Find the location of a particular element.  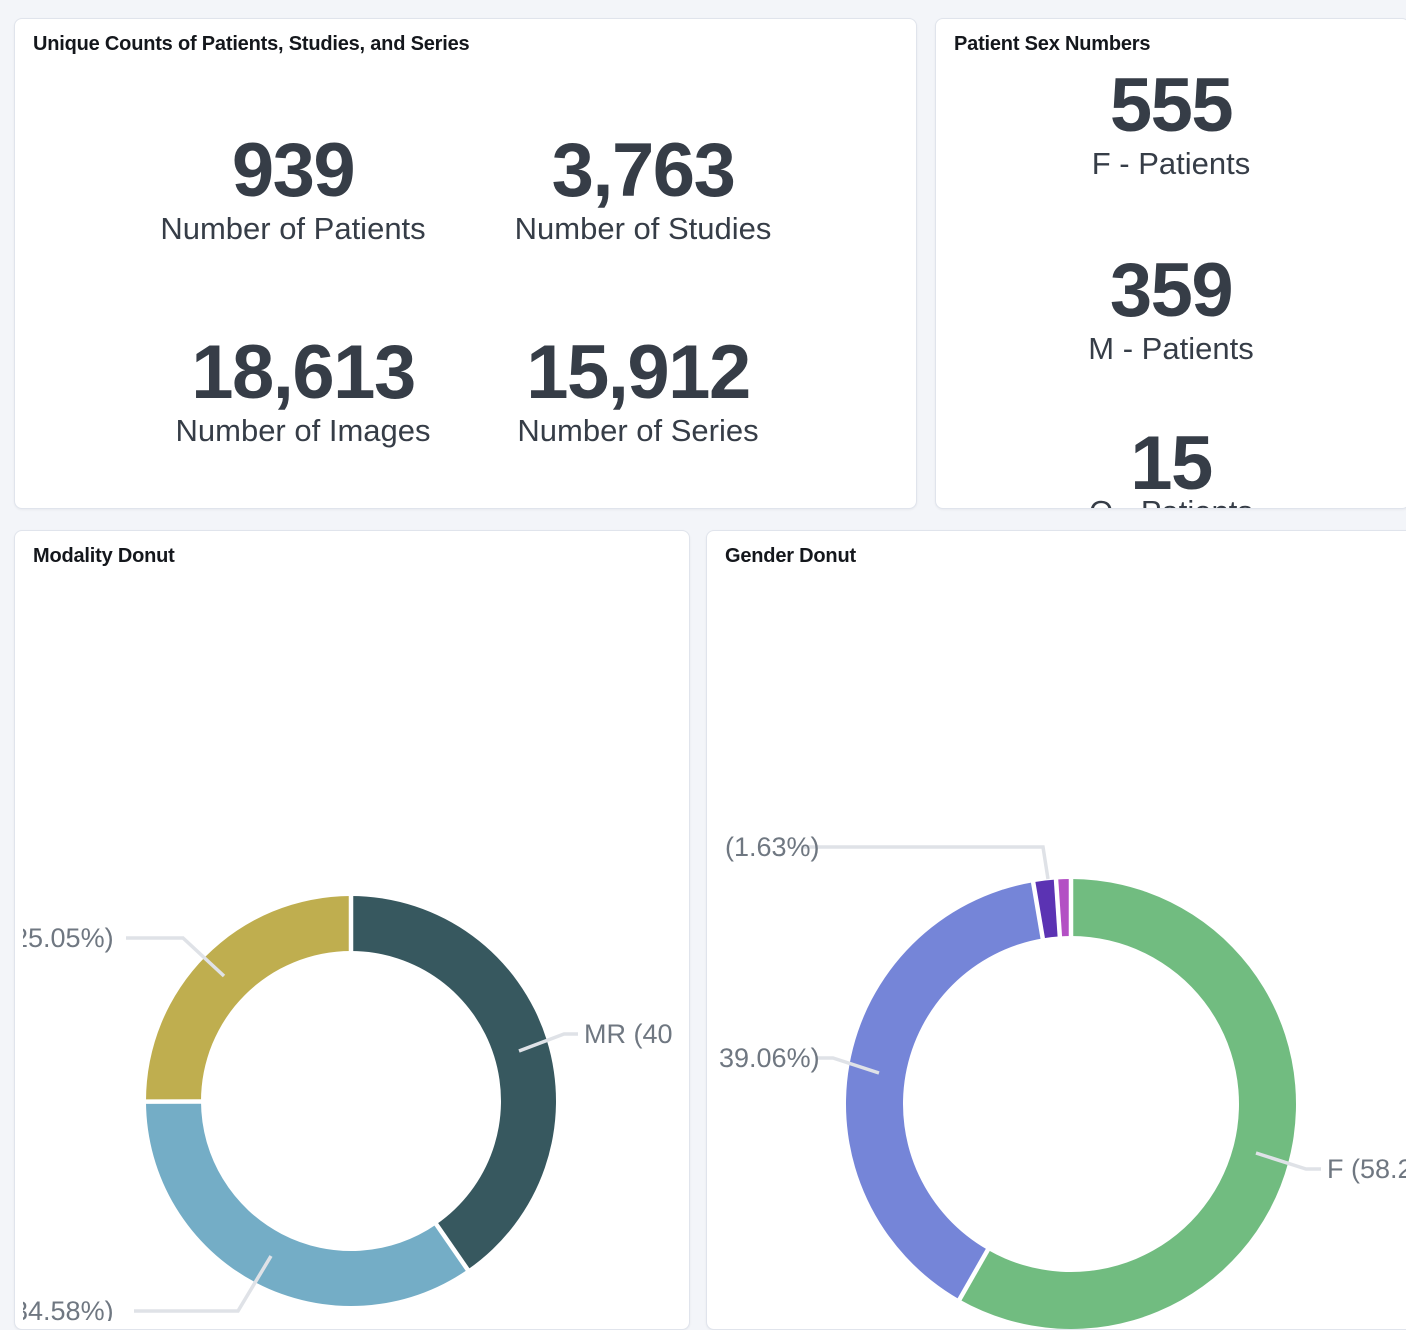

stat-number-of-images: 18,613 Number of Images is located at coordinates (303, 390).